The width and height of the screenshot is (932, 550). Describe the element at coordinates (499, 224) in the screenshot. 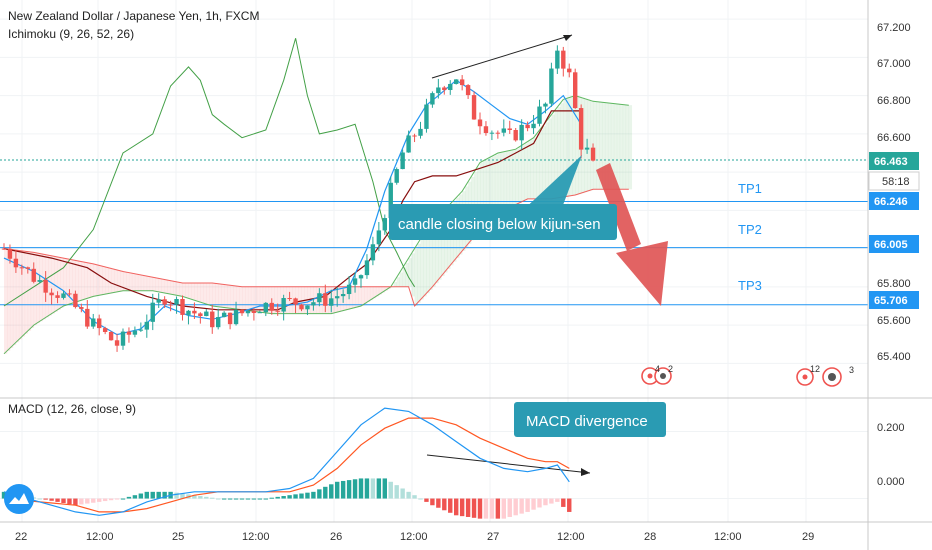

I see `kijun-callout-text: candle closing below kijun-sen` at that location.